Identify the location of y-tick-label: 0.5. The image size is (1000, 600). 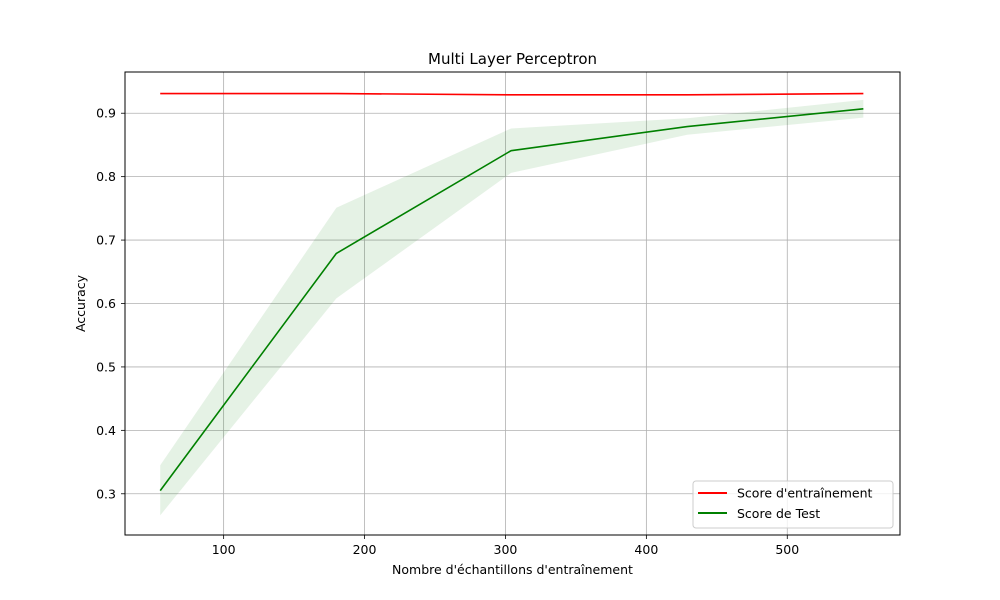
(106, 366).